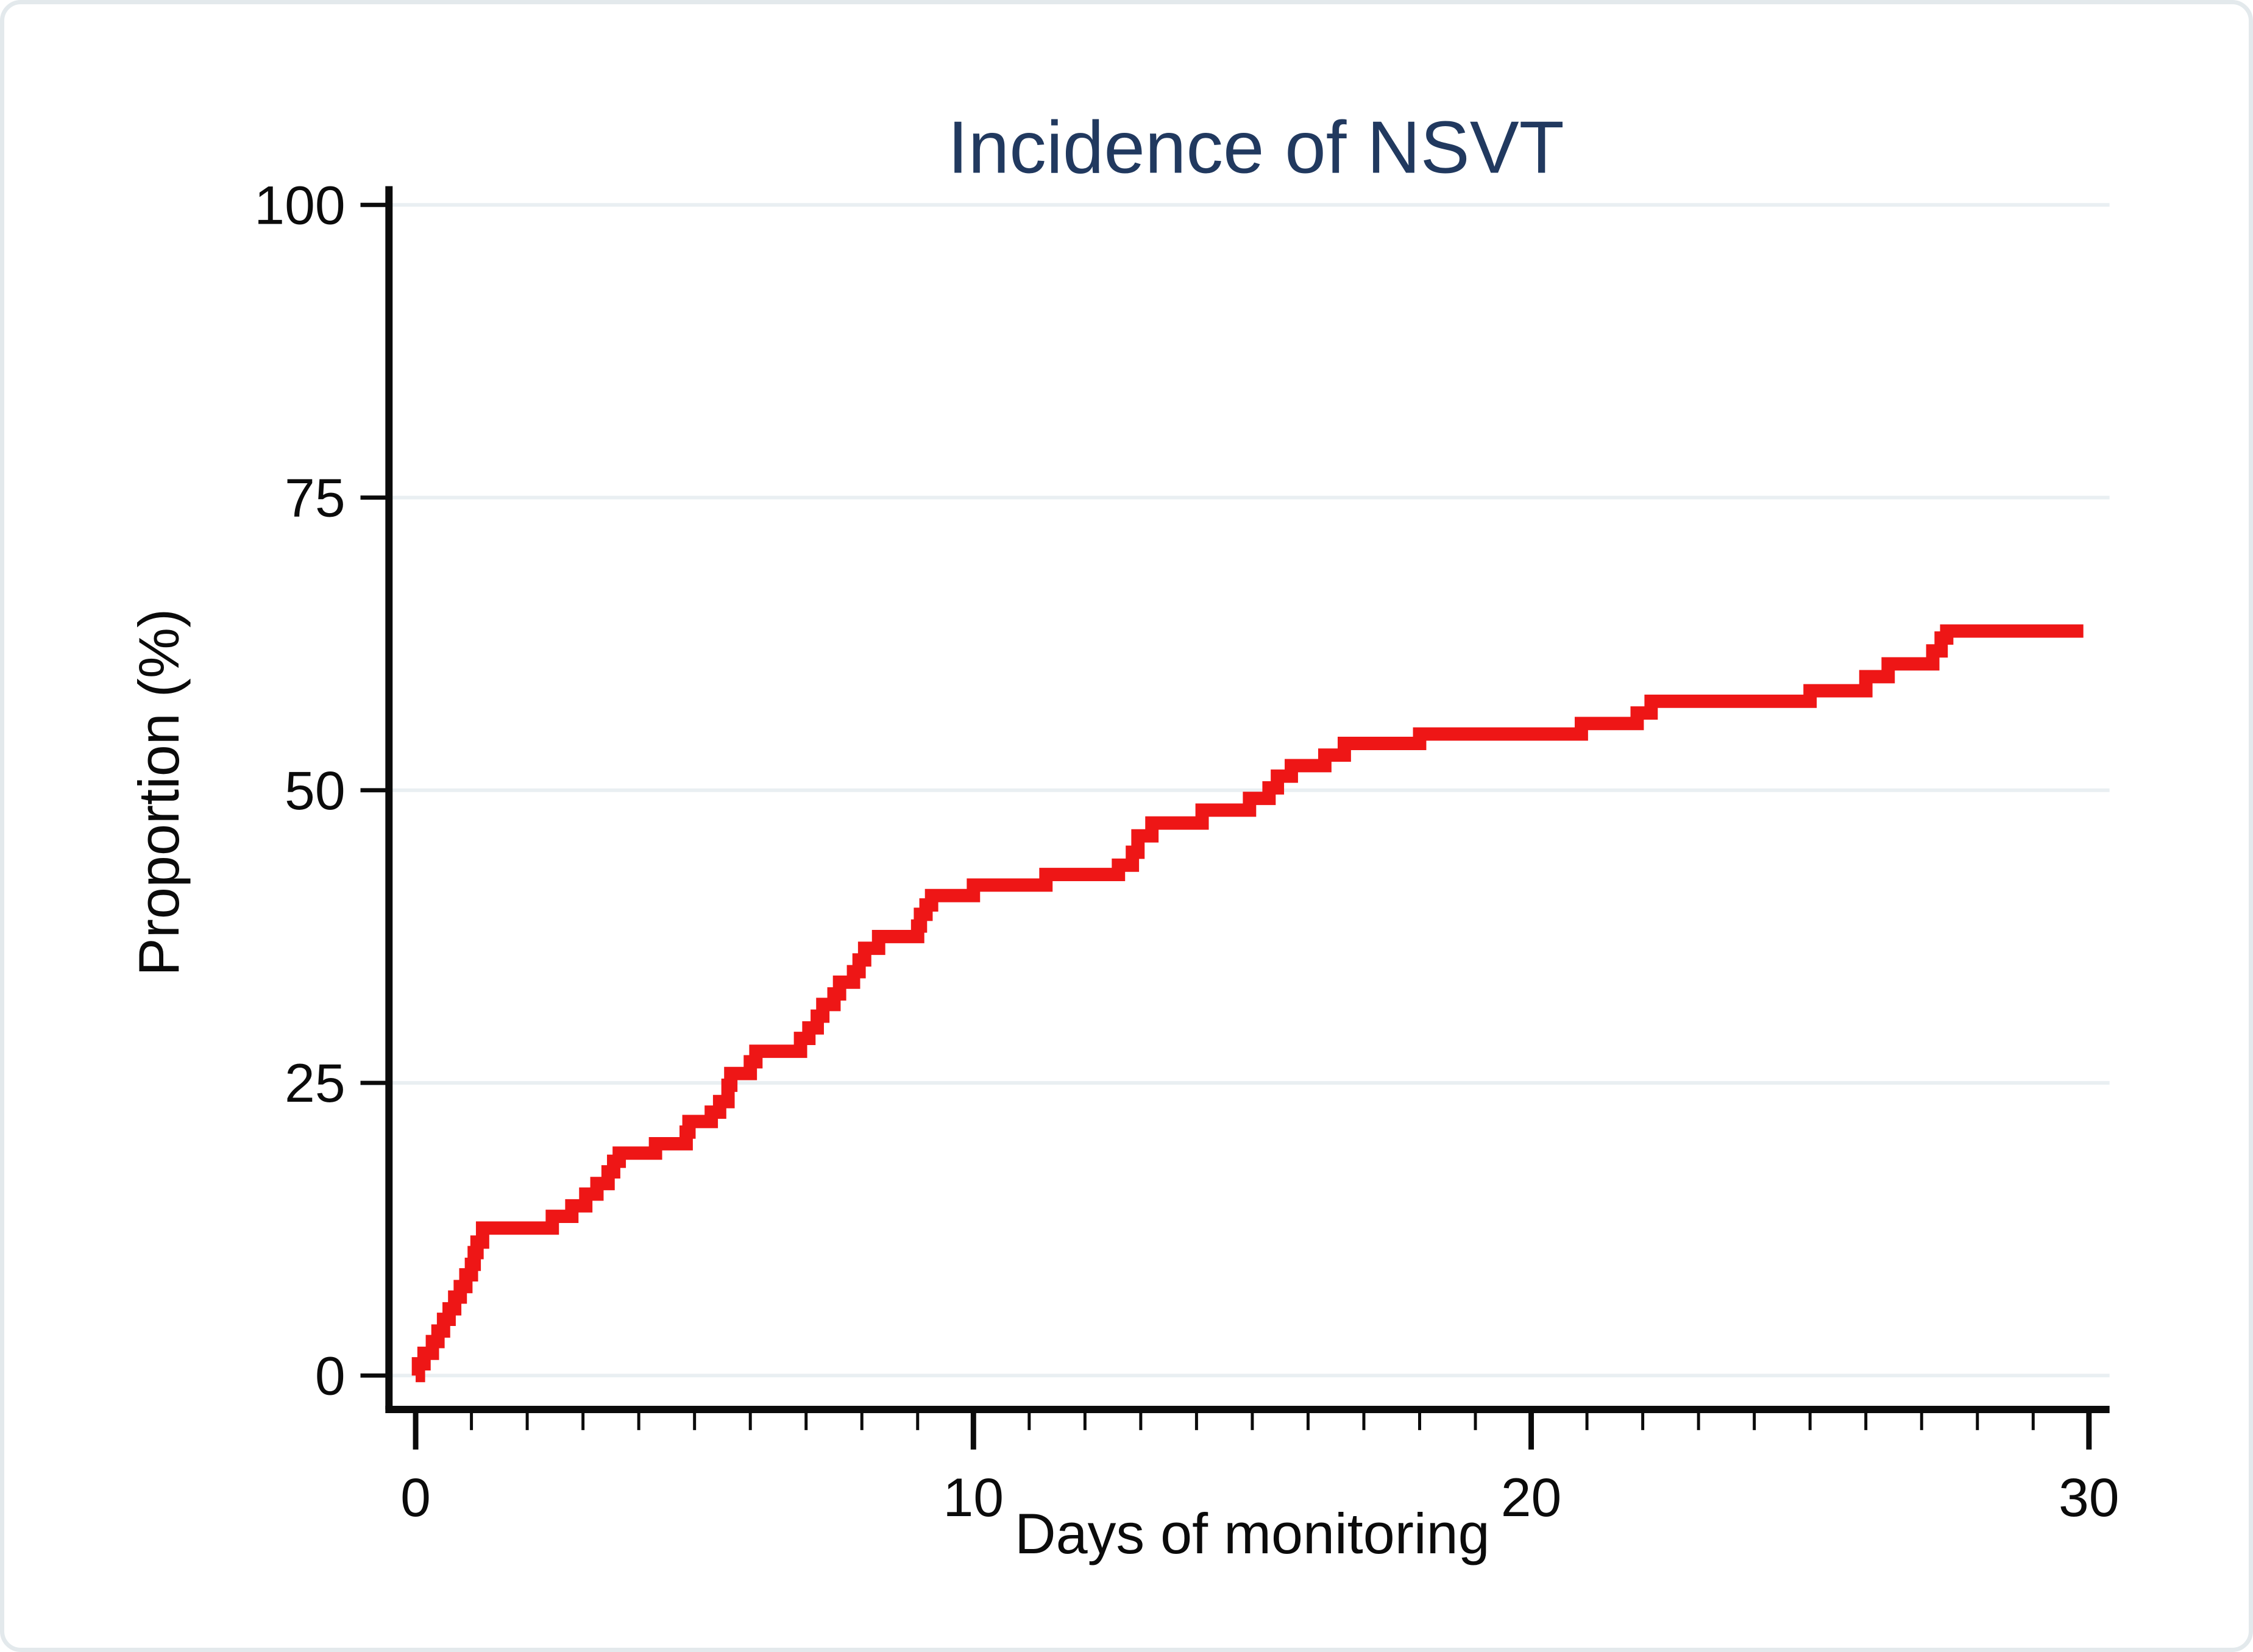 This screenshot has width=2253, height=1652. I want to click on x-tick-label: 30, so click(2089, 1497).